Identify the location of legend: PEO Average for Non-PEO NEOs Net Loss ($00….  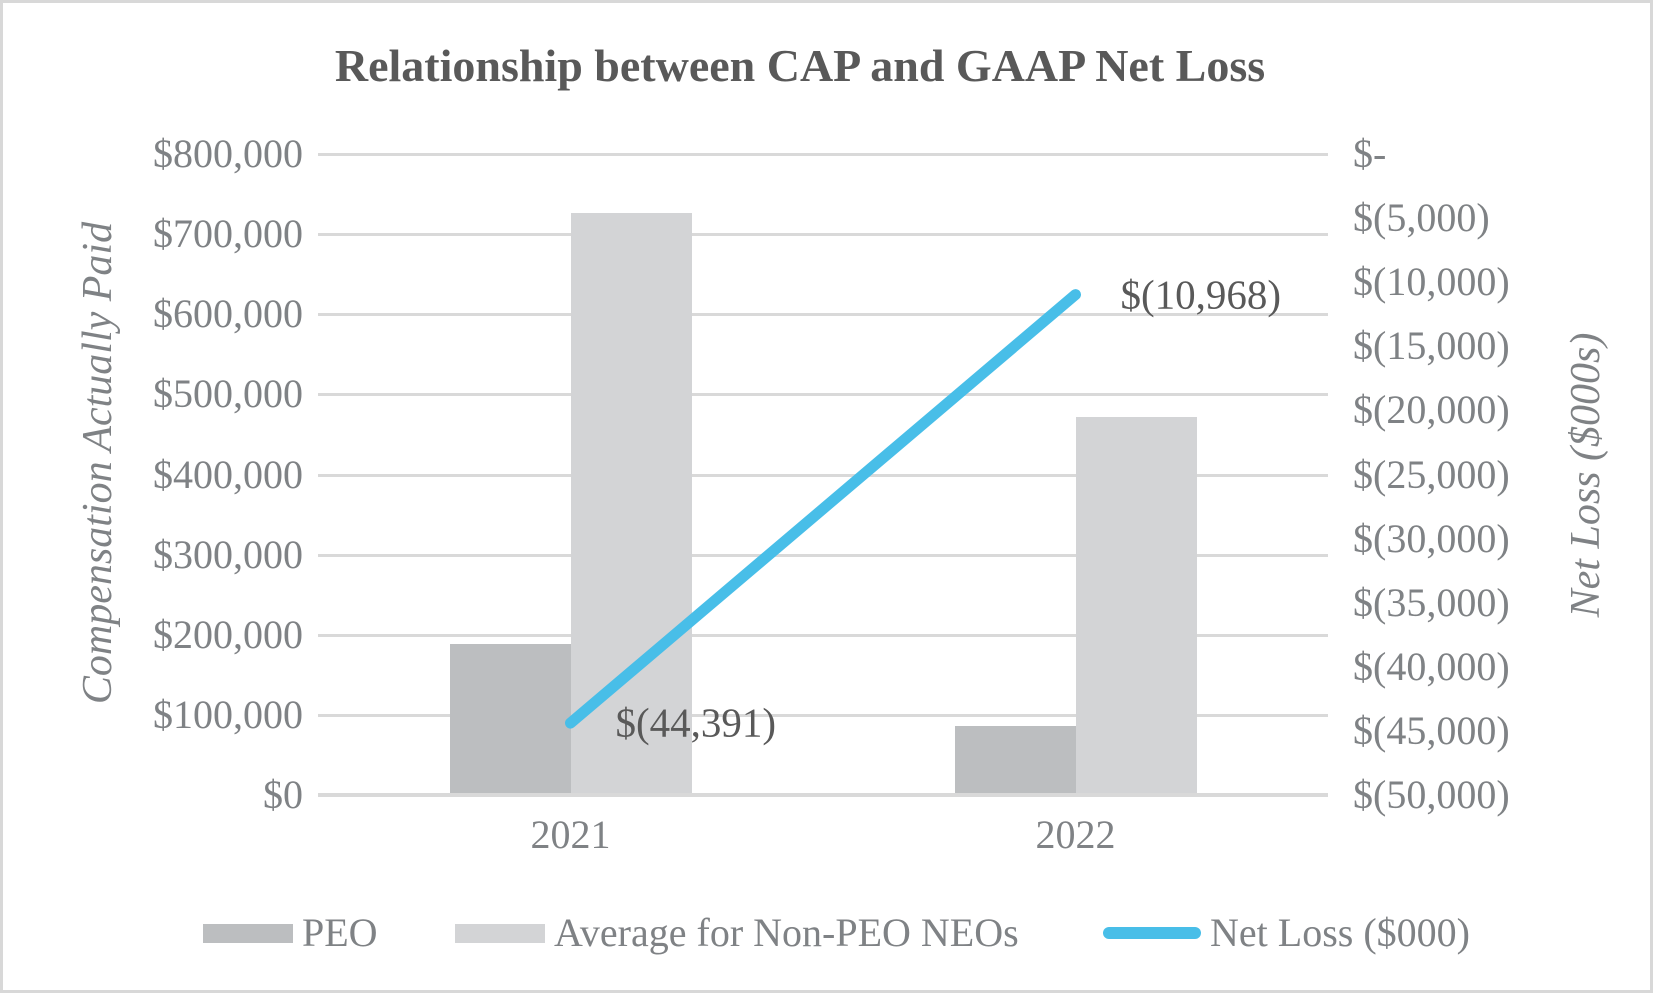
(826, 933).